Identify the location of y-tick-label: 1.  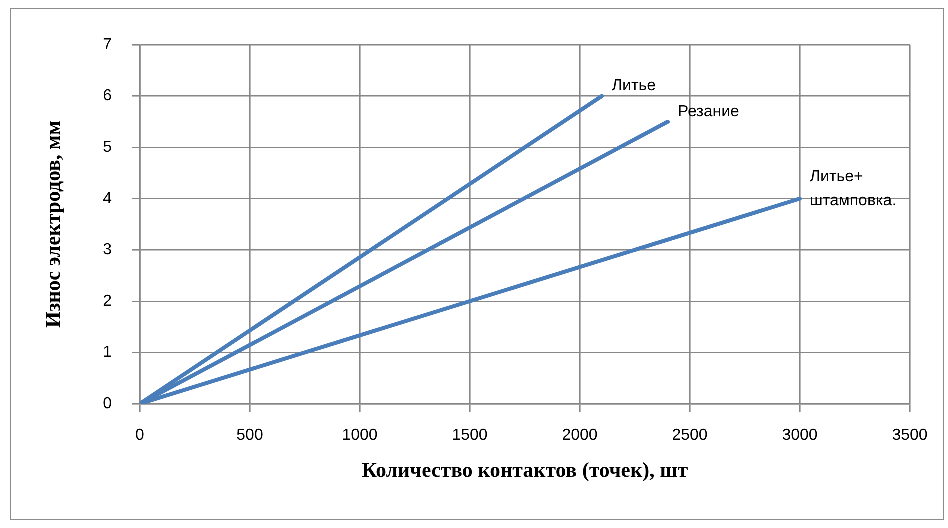
(107, 353).